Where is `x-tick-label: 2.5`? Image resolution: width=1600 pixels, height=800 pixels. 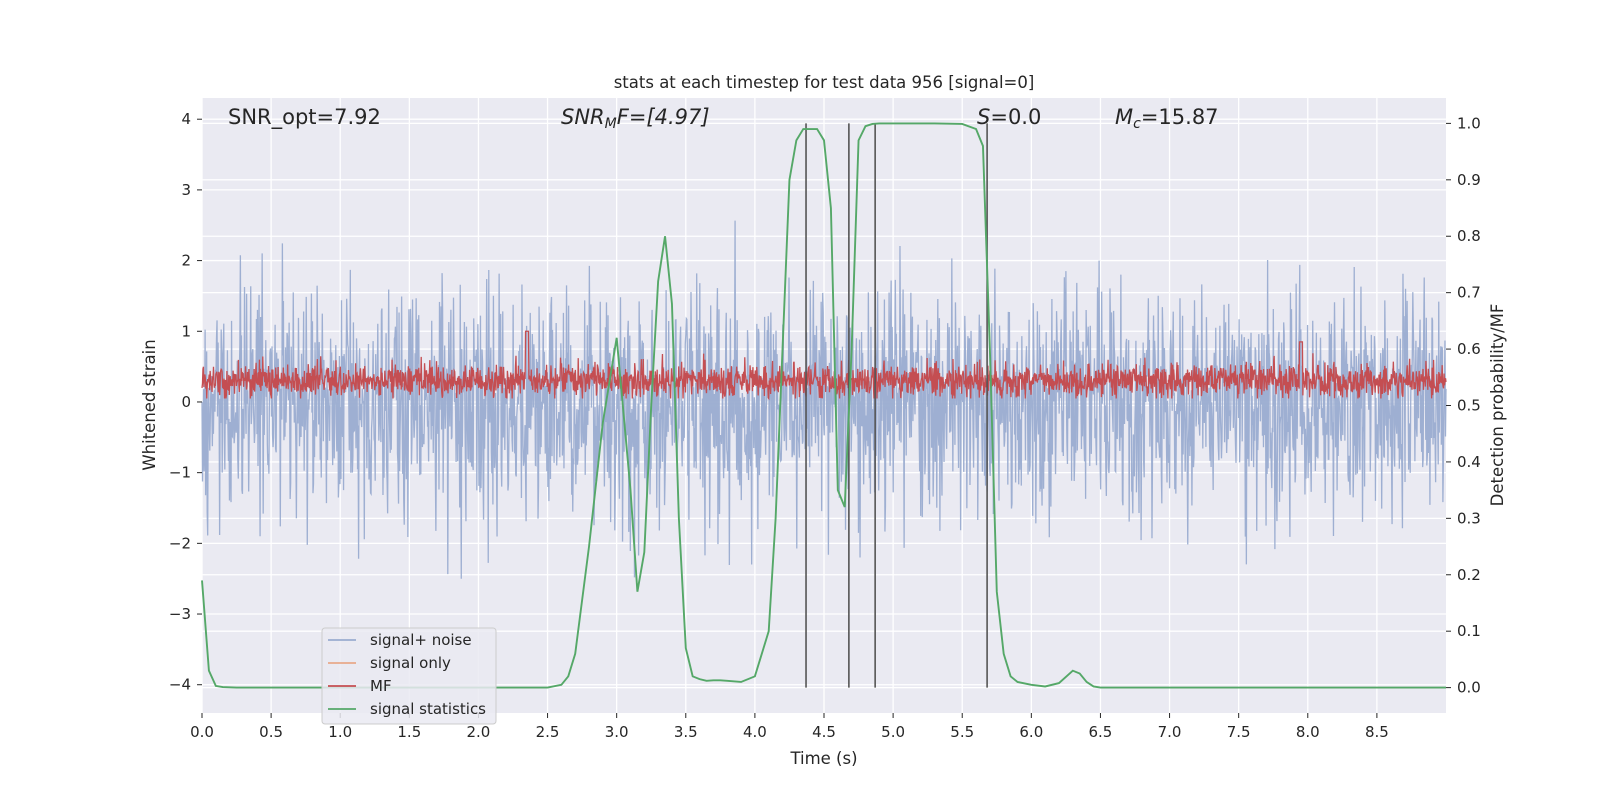 x-tick-label: 2.5 is located at coordinates (548, 732).